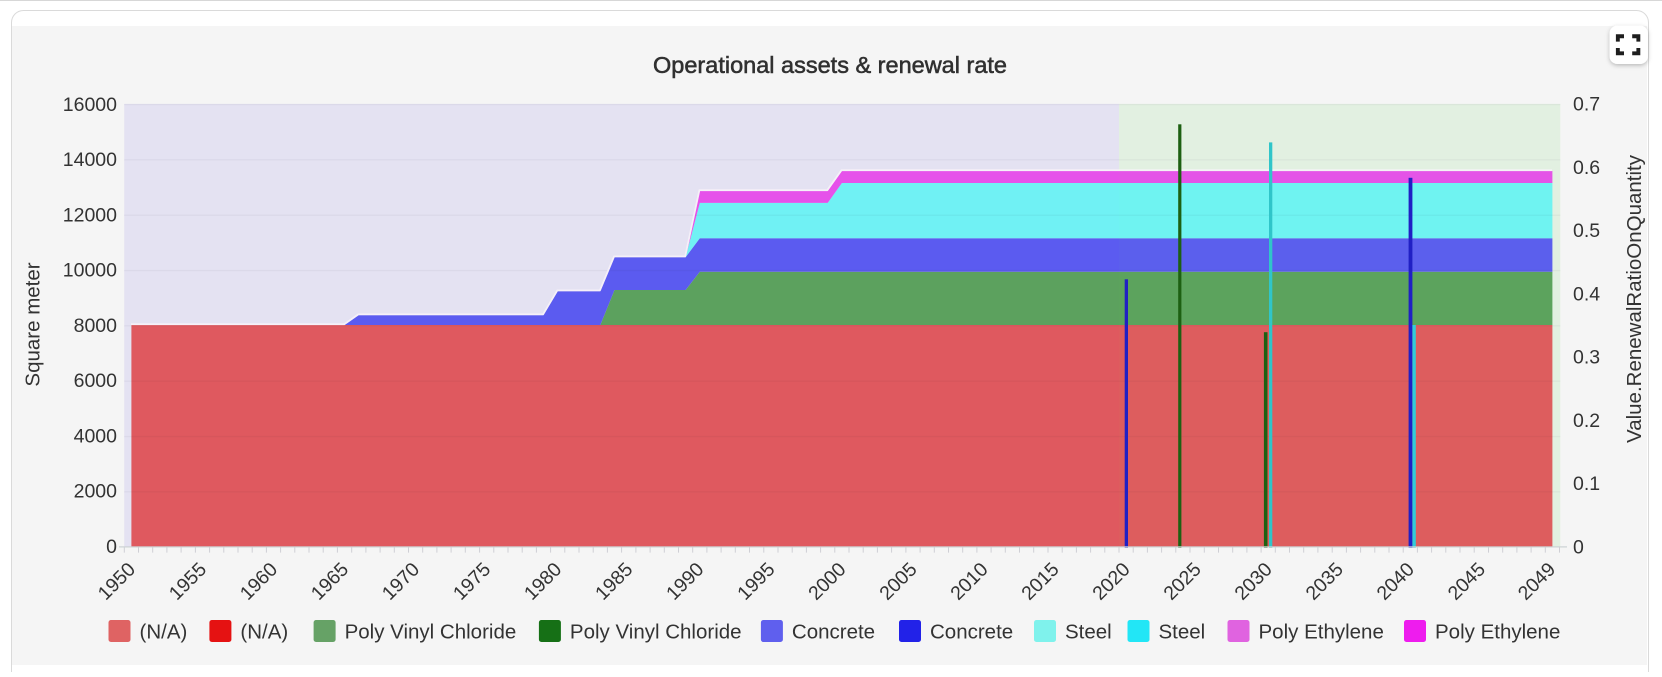 This screenshot has width=1662, height=677. What do you see at coordinates (1586, 105) in the screenshot?
I see `svg-text: 0.7` at bounding box center [1586, 105].